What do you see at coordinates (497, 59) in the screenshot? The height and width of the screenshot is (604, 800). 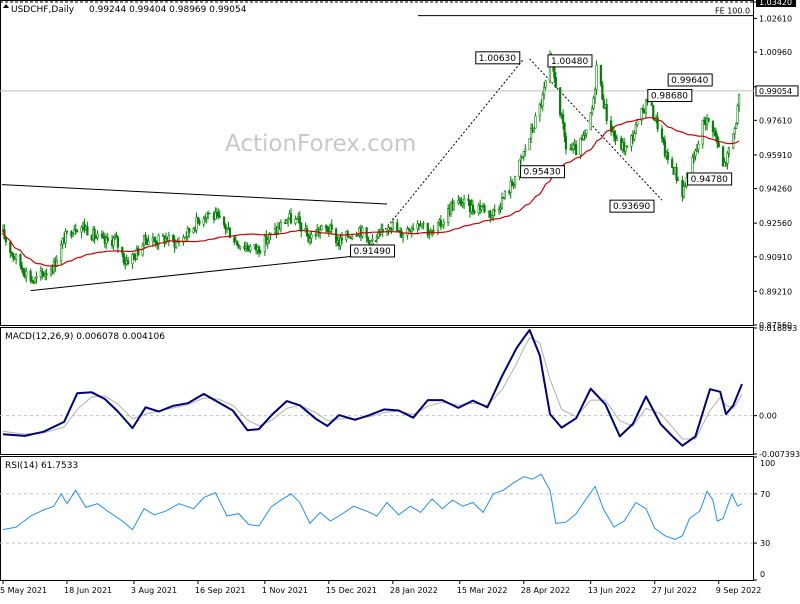 I see `price-annotation-label: 1.00630` at bounding box center [497, 59].